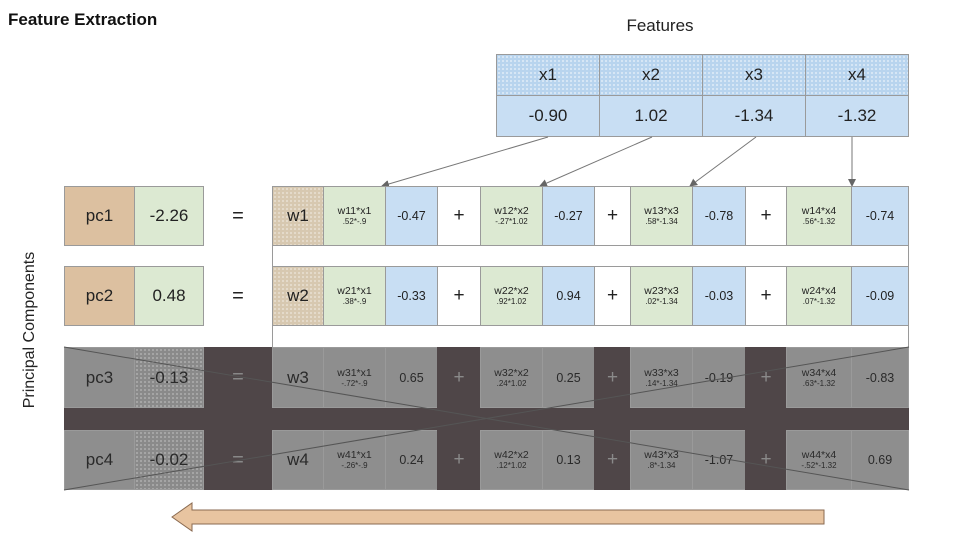 The width and height of the screenshot is (960, 540). I want to click on disabled-equals-column, so click(238, 418).